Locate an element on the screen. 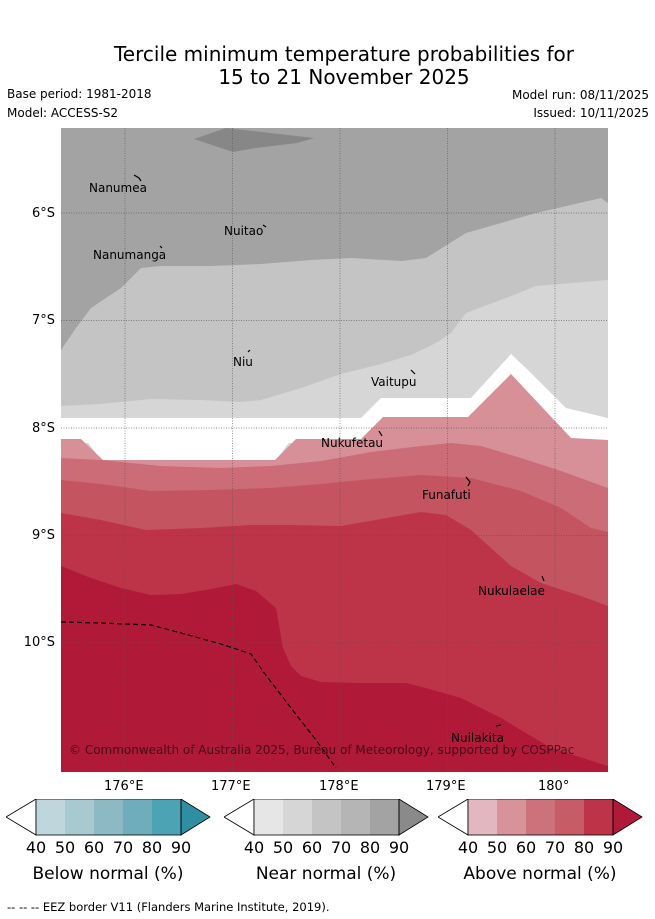  island-nuilakita is located at coordinates (498, 725).